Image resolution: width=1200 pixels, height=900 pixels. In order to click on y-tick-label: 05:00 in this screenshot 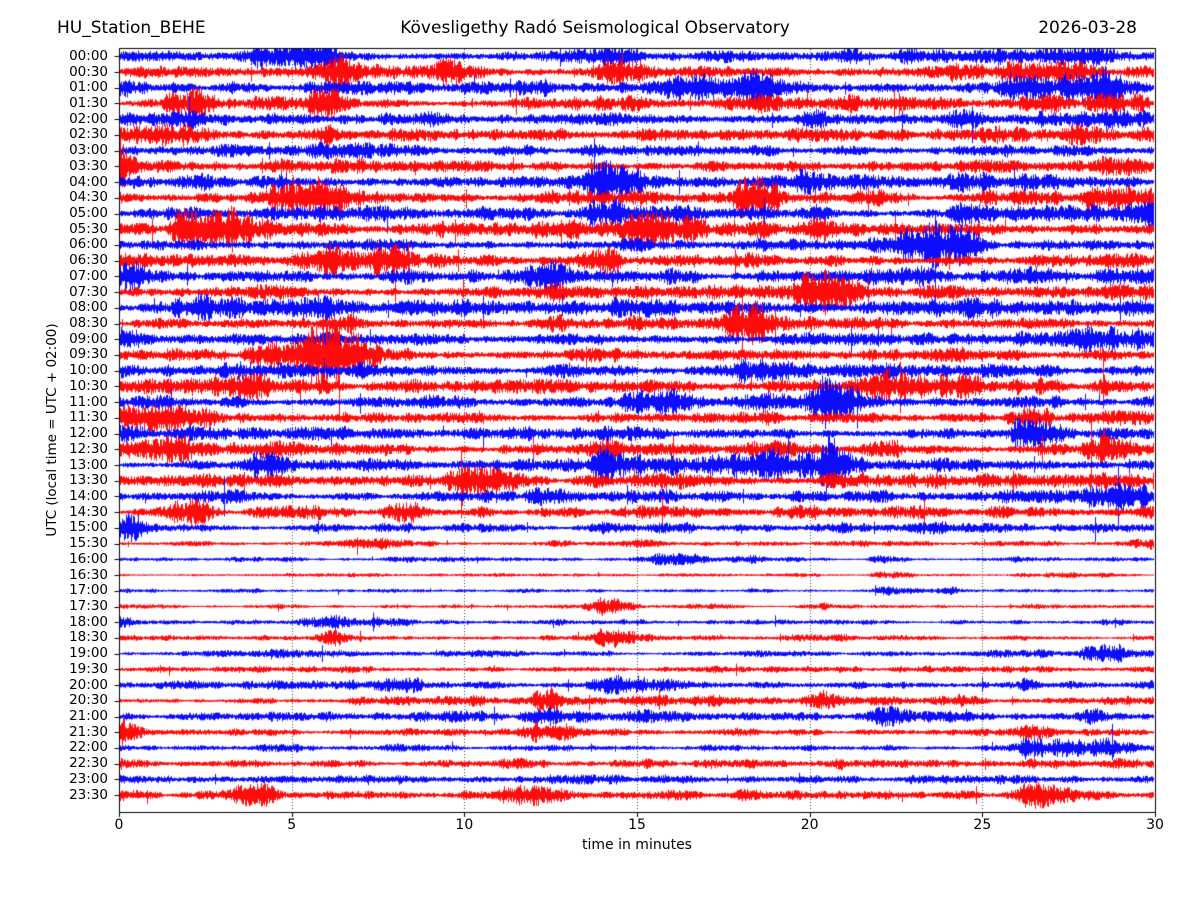, I will do `click(88, 213)`.